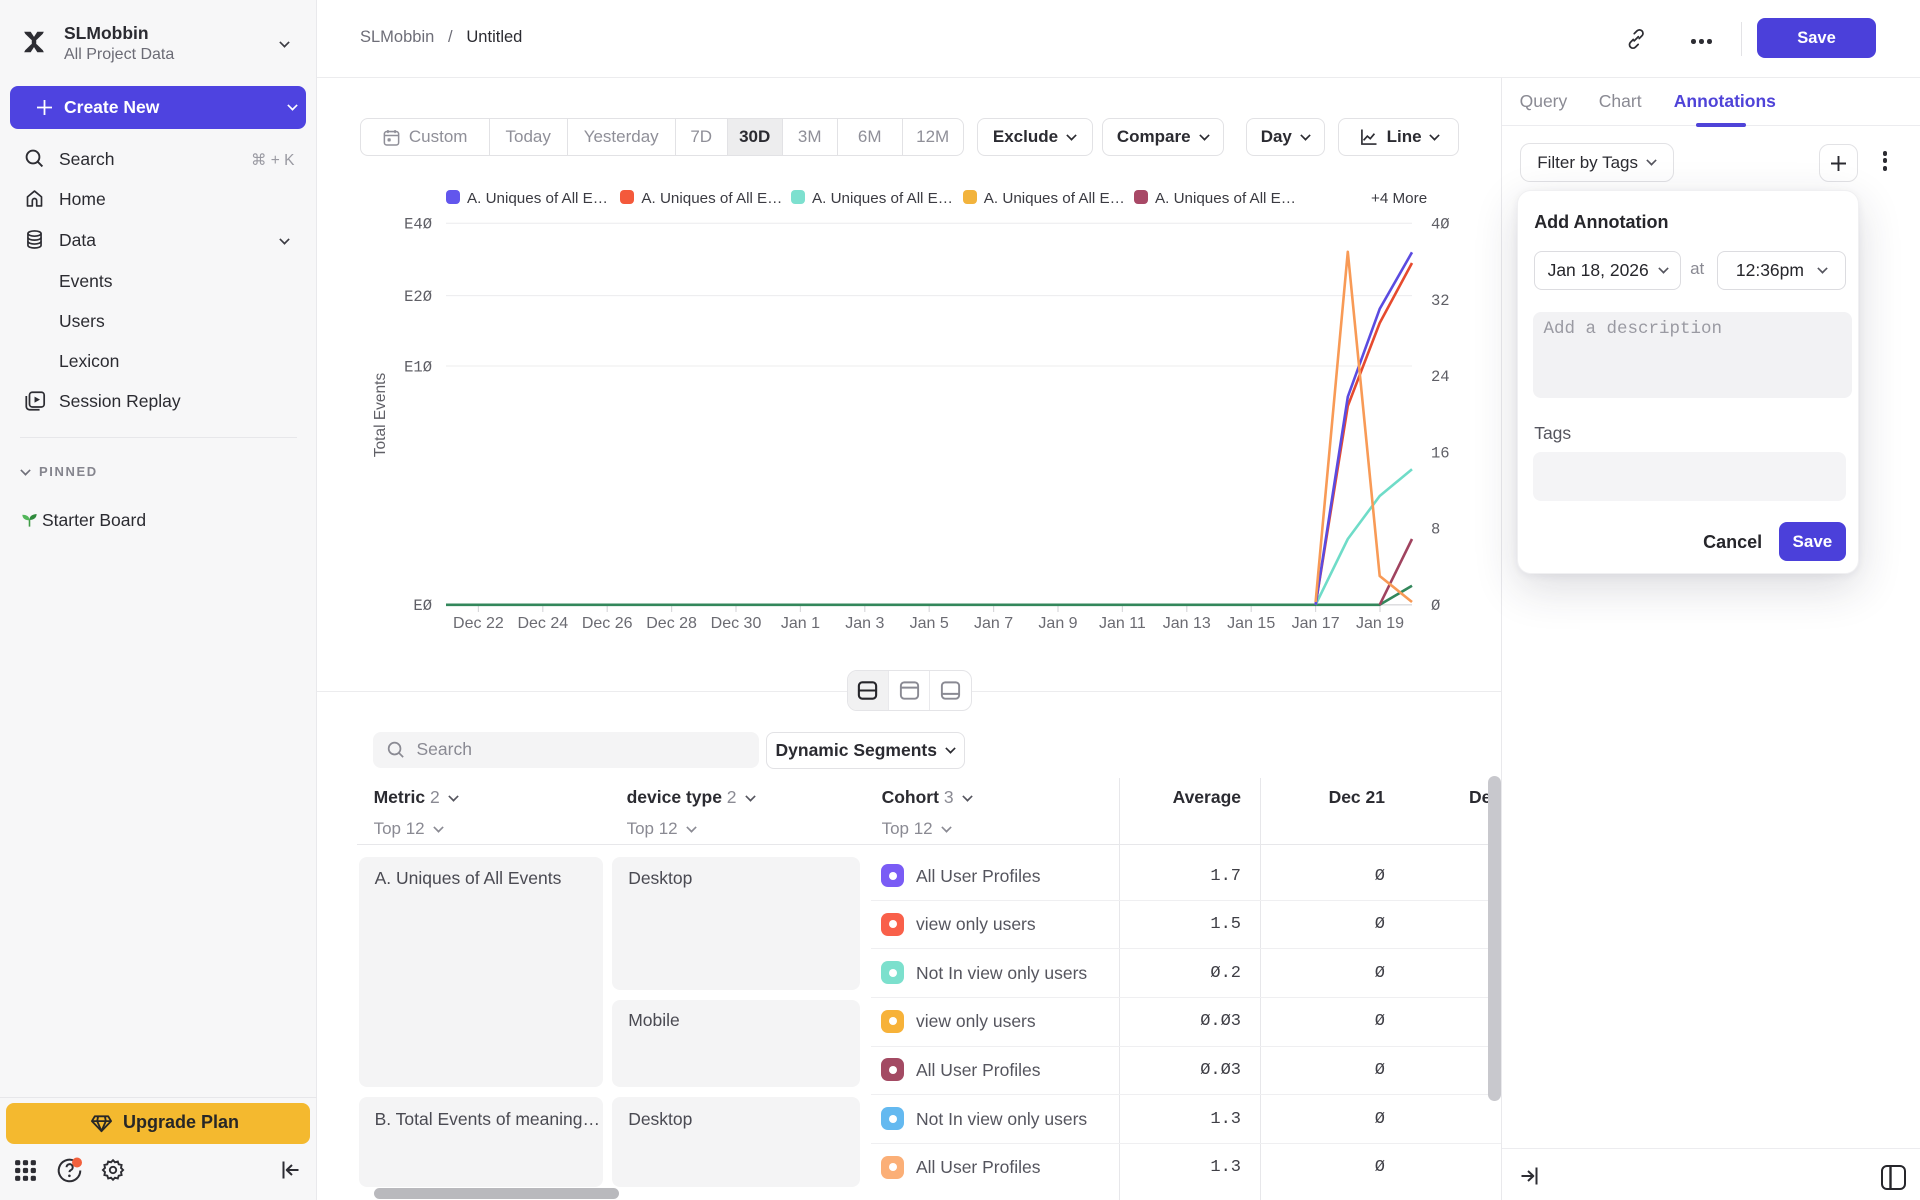 The width and height of the screenshot is (1920, 1200). I want to click on svg-text: Dec 24, so click(542, 623).